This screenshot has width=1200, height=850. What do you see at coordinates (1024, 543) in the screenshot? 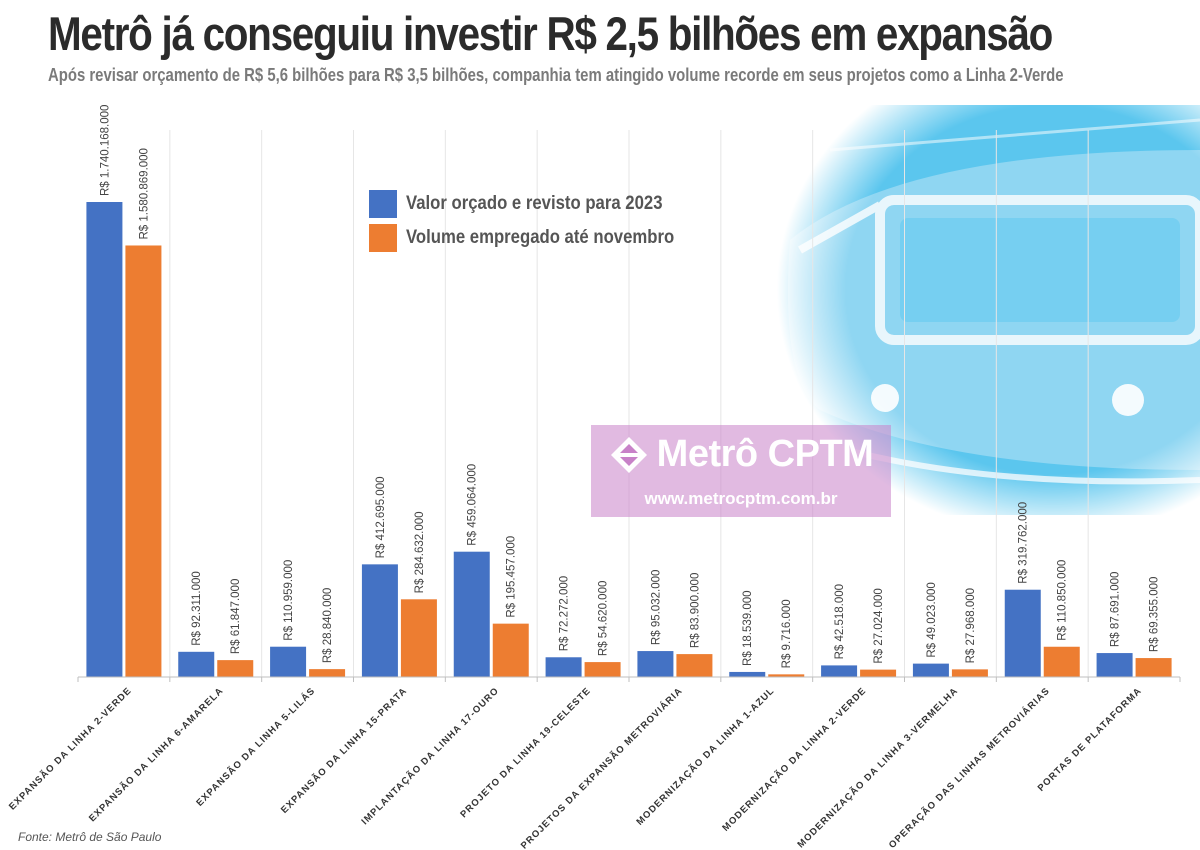
I see `data-label: R$ 319.762.000` at bounding box center [1024, 543].